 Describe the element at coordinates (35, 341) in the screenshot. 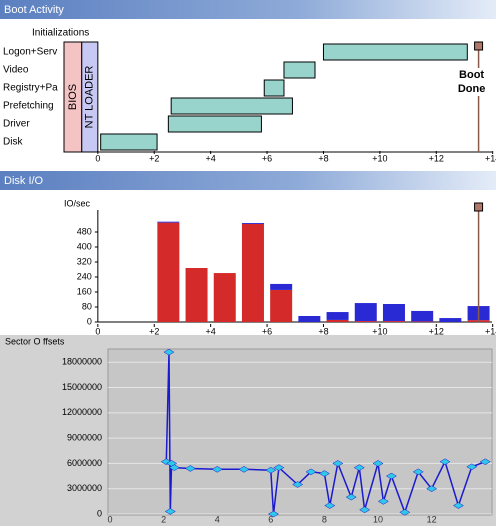

I see `y-label: Sector O ffsets` at that location.